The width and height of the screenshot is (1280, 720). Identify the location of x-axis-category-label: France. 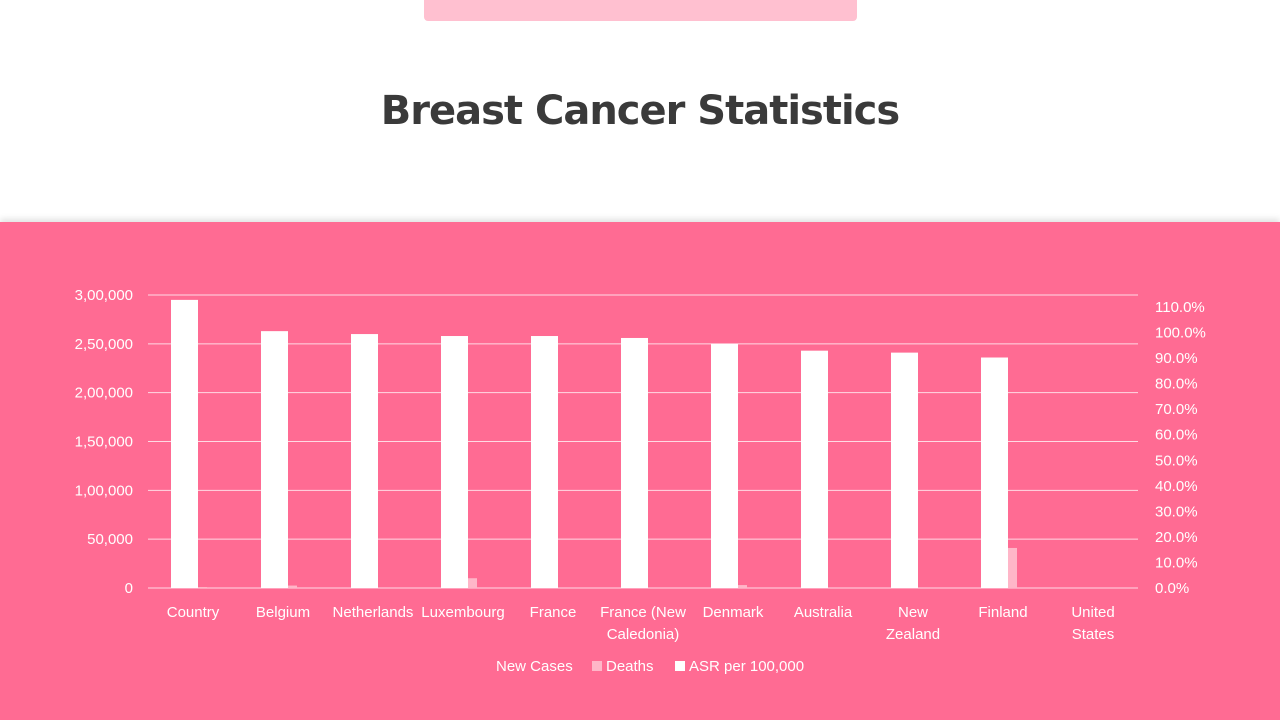
(553, 612).